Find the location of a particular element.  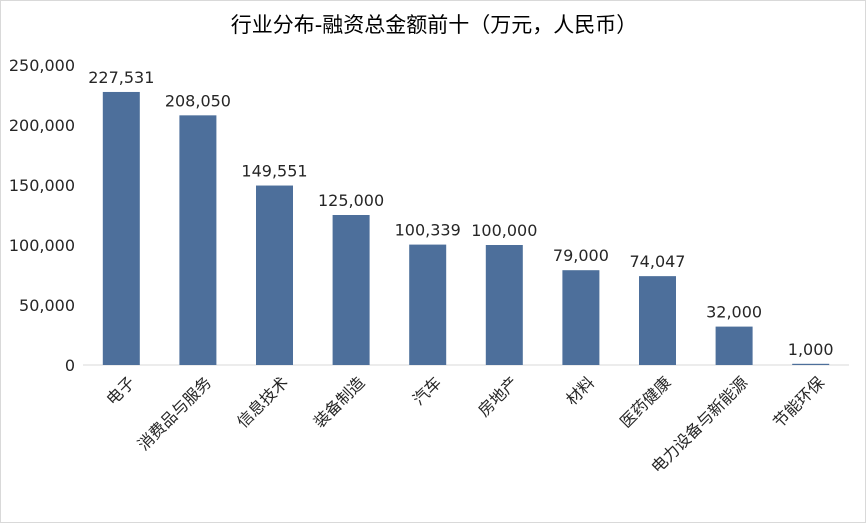

data-label: 79,000 is located at coordinates (581, 255).